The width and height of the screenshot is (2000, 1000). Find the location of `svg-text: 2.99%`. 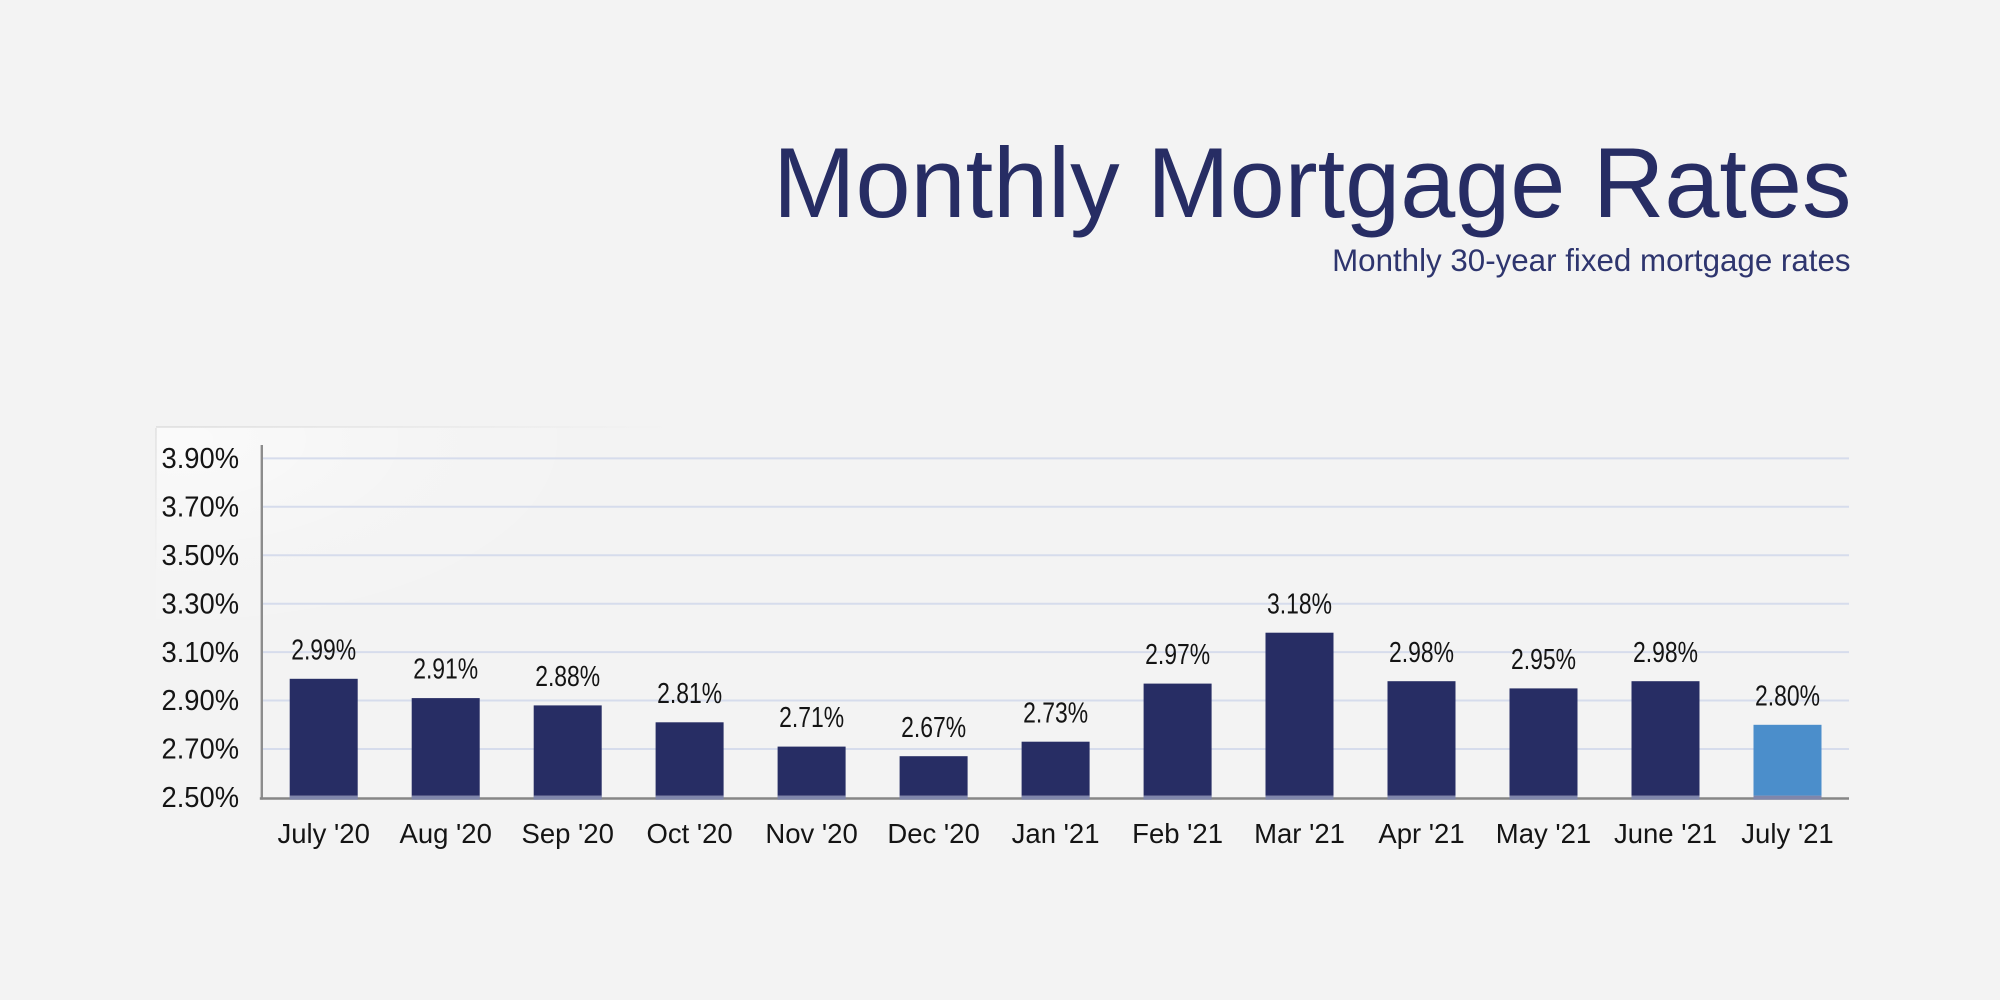

svg-text: 2.99% is located at coordinates (323, 650).